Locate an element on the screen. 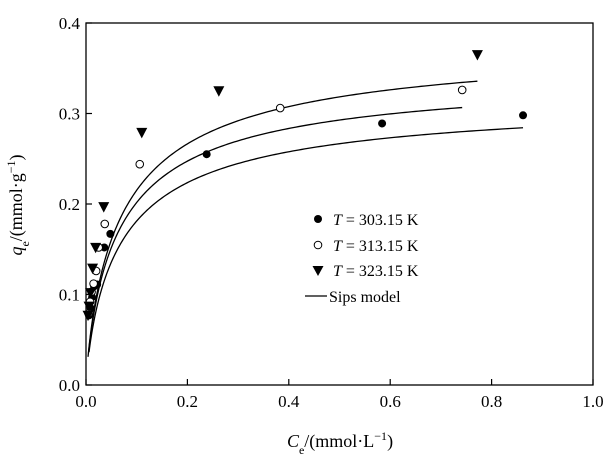  x-tick-label-0: 0.0 is located at coordinates (85, 401).